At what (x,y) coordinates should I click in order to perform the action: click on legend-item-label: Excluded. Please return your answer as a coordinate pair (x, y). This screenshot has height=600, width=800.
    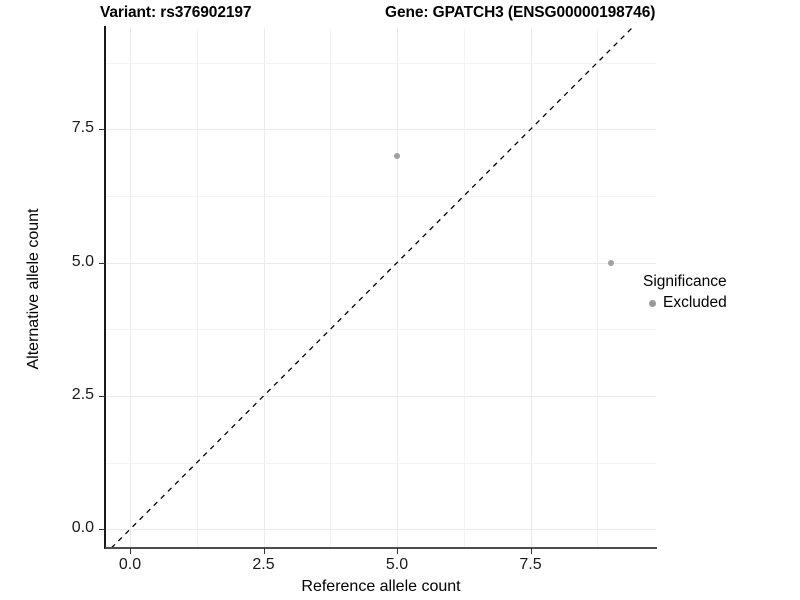
    Looking at the image, I should click on (695, 302).